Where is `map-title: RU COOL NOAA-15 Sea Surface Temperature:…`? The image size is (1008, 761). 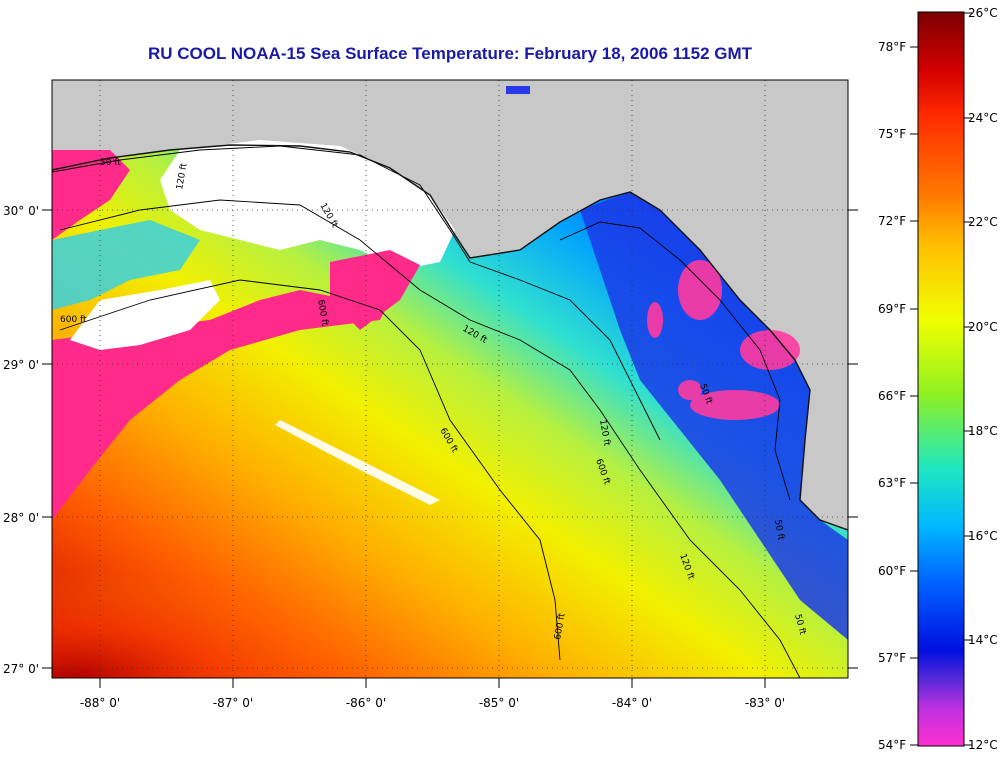
map-title: RU COOL NOAA-15 Sea Surface Temperature:… is located at coordinates (450, 53).